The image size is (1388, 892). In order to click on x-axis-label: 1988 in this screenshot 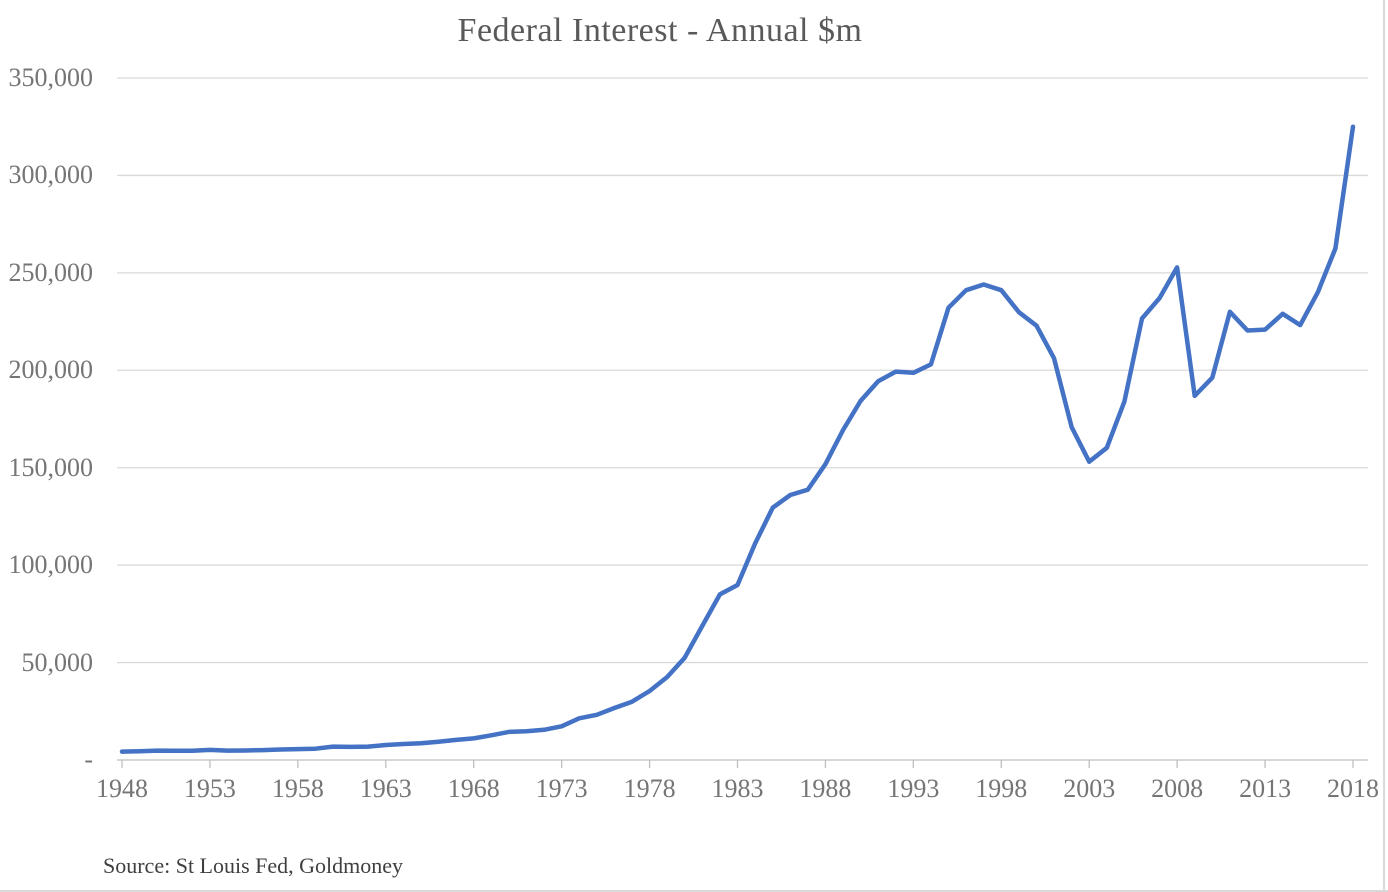, I will do `click(825, 788)`.